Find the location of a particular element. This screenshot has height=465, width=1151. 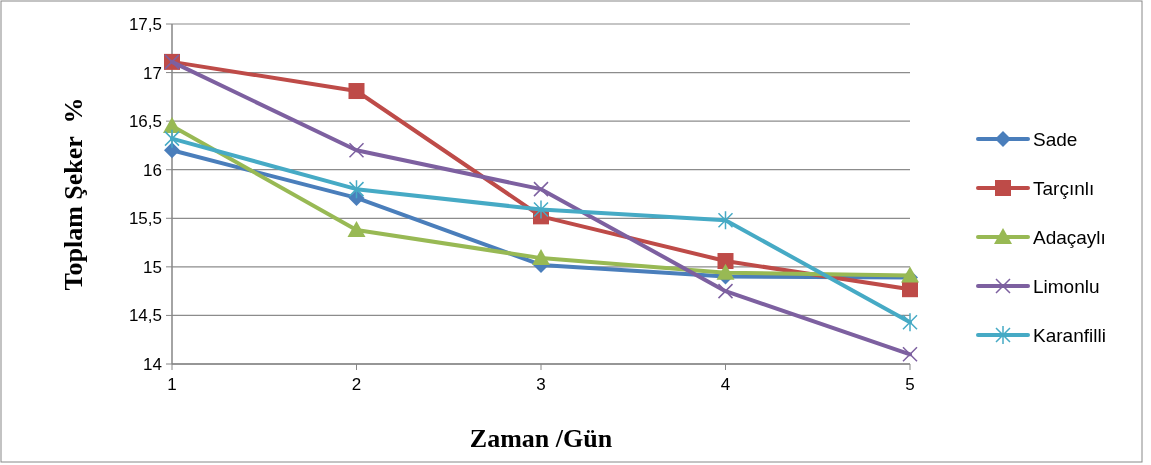

y-tick-label: 15 is located at coordinates (152, 267).